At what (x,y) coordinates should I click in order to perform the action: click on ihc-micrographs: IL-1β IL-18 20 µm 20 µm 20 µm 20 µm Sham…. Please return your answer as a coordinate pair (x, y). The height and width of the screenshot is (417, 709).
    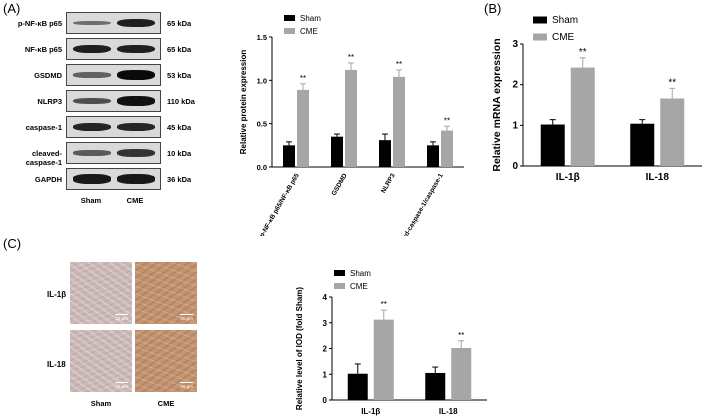
    Looking at the image, I should click on (105, 337).